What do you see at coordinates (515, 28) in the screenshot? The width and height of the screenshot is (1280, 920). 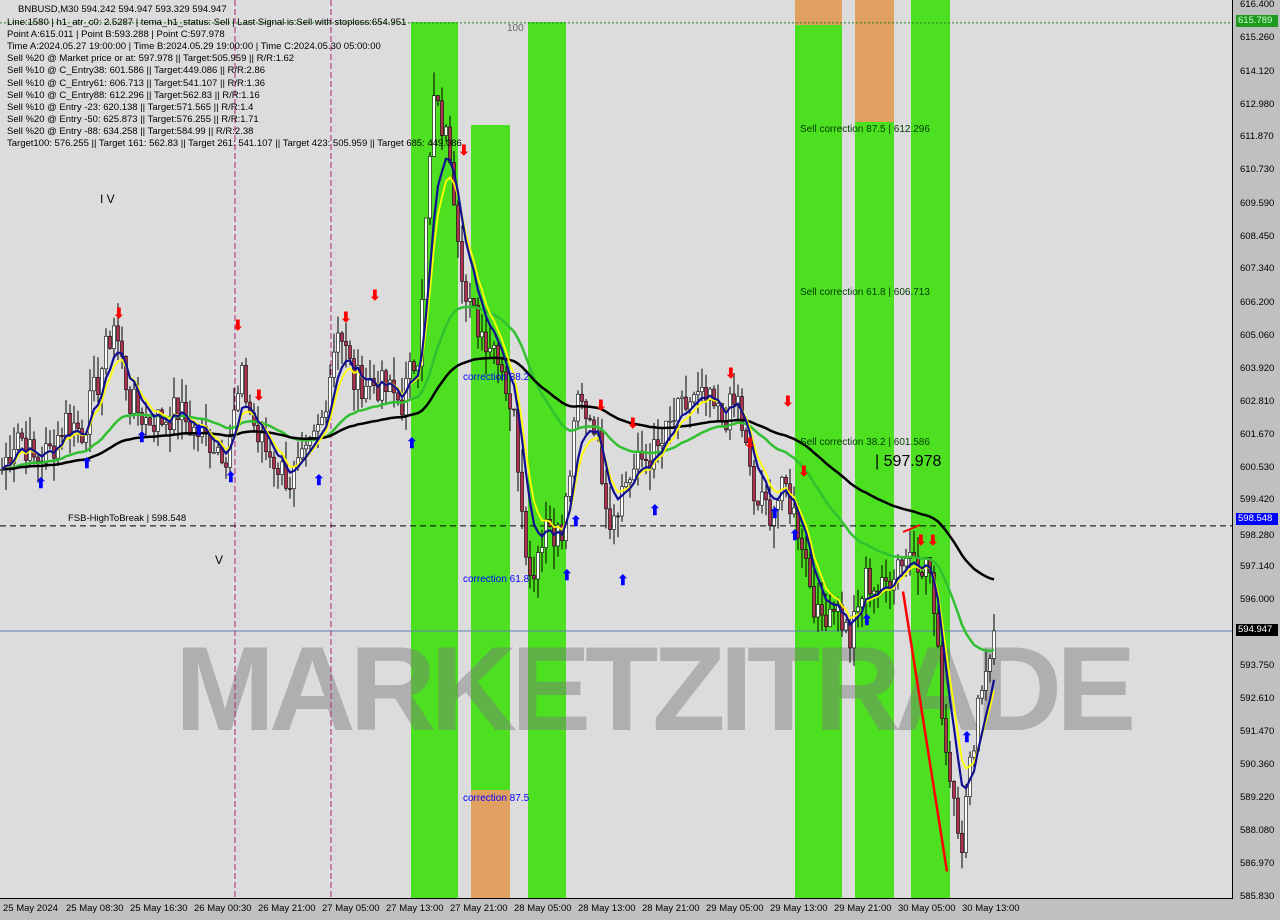 I see `level-100-label: 100` at bounding box center [515, 28].